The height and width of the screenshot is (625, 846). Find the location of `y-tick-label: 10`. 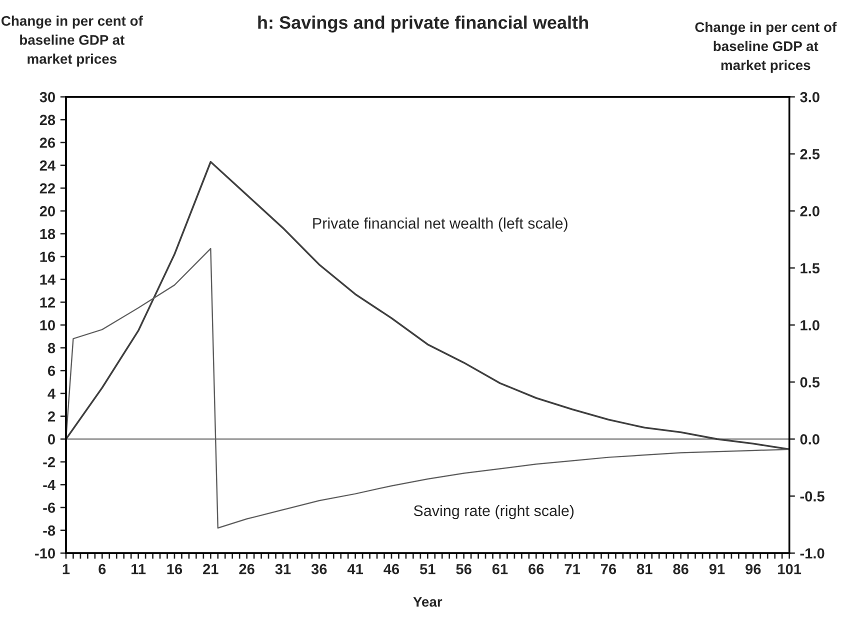

y-tick-label: 10 is located at coordinates (47, 325).